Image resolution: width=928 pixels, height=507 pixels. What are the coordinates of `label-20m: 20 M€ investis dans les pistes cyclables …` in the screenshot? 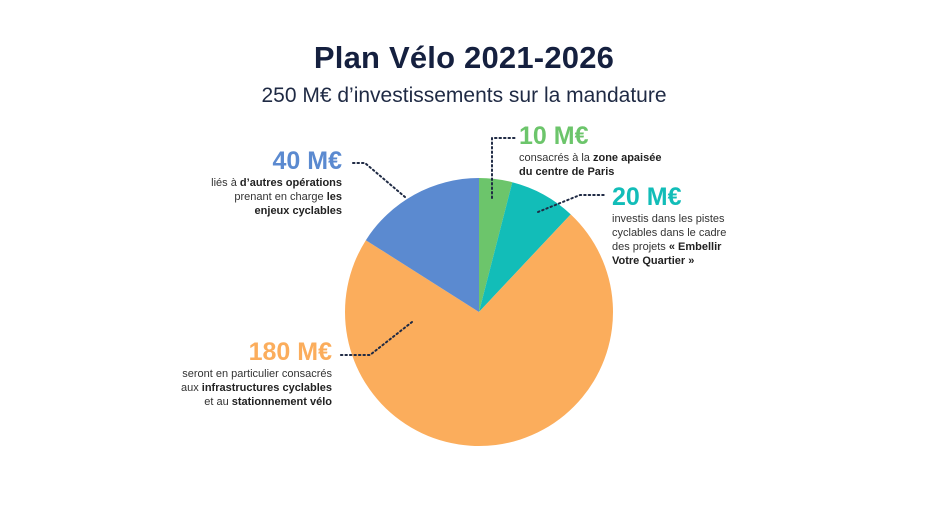 It's located at (712, 225).